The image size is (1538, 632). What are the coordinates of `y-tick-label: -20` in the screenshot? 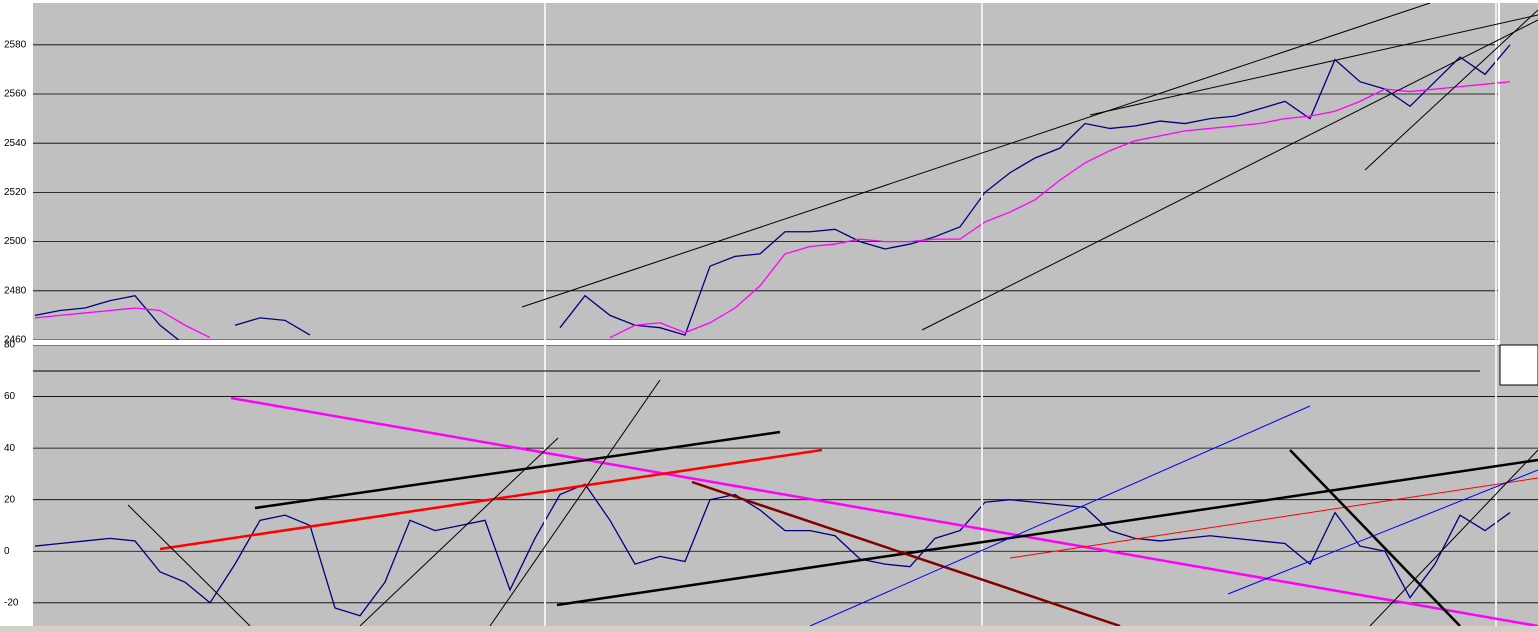 It's located at (11, 602).